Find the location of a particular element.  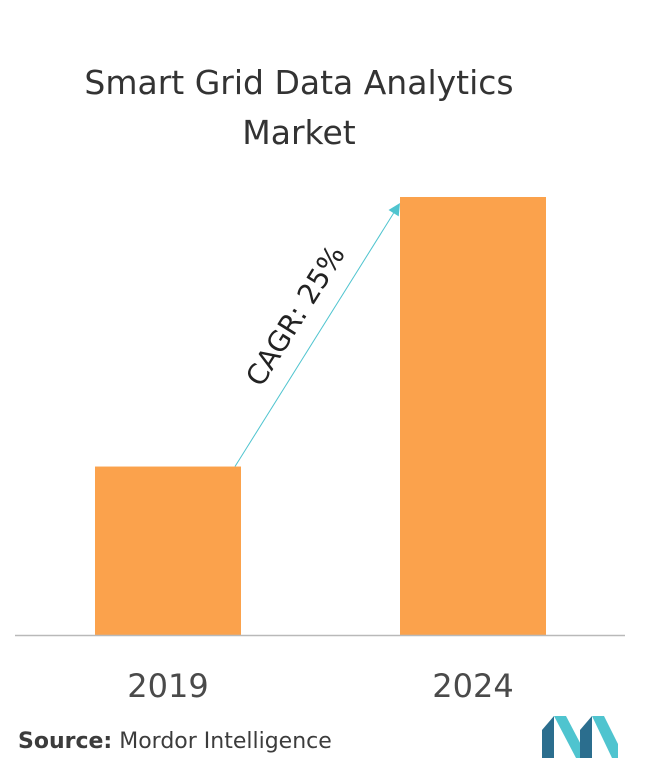

logo-middle-stroke is located at coordinates (571, 737).